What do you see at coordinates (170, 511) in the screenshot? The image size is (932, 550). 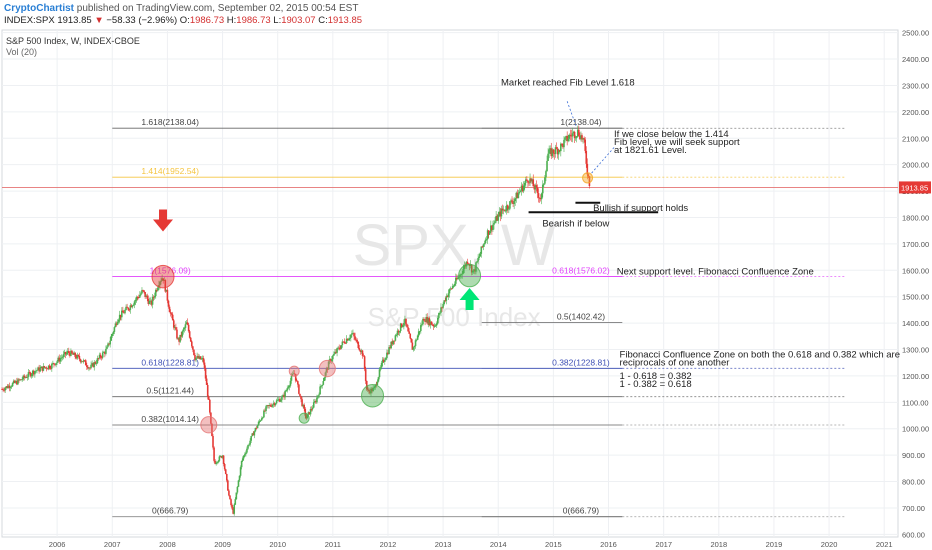 I see `fib-label-left: 0(666.79)` at bounding box center [170, 511].